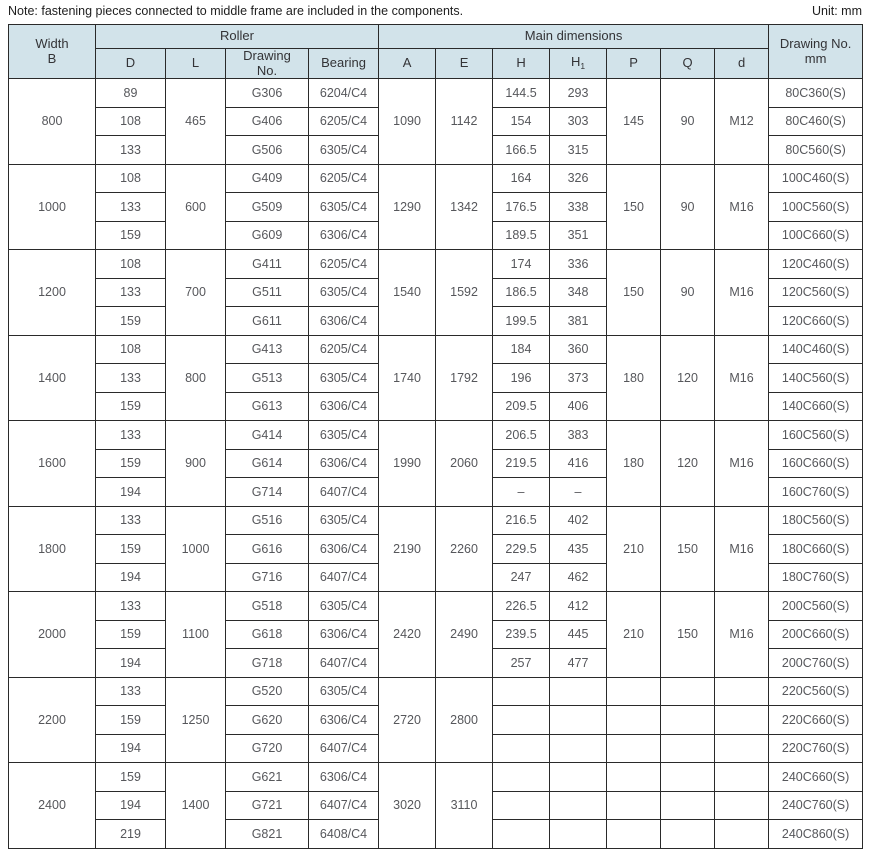  Describe the element at coordinates (578, 178) in the screenshot. I see `cell-h1: 326` at that location.